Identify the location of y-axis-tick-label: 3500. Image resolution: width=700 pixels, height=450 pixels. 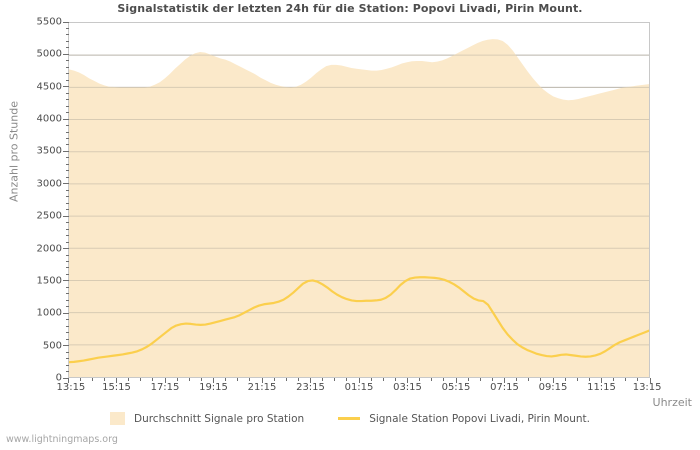
(49, 151).